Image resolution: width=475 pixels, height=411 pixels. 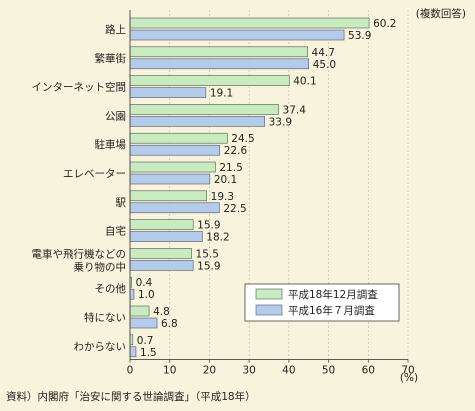 What do you see at coordinates (359, 36) in the screenshot?
I see `value-label-2004: 53.9` at bounding box center [359, 36].